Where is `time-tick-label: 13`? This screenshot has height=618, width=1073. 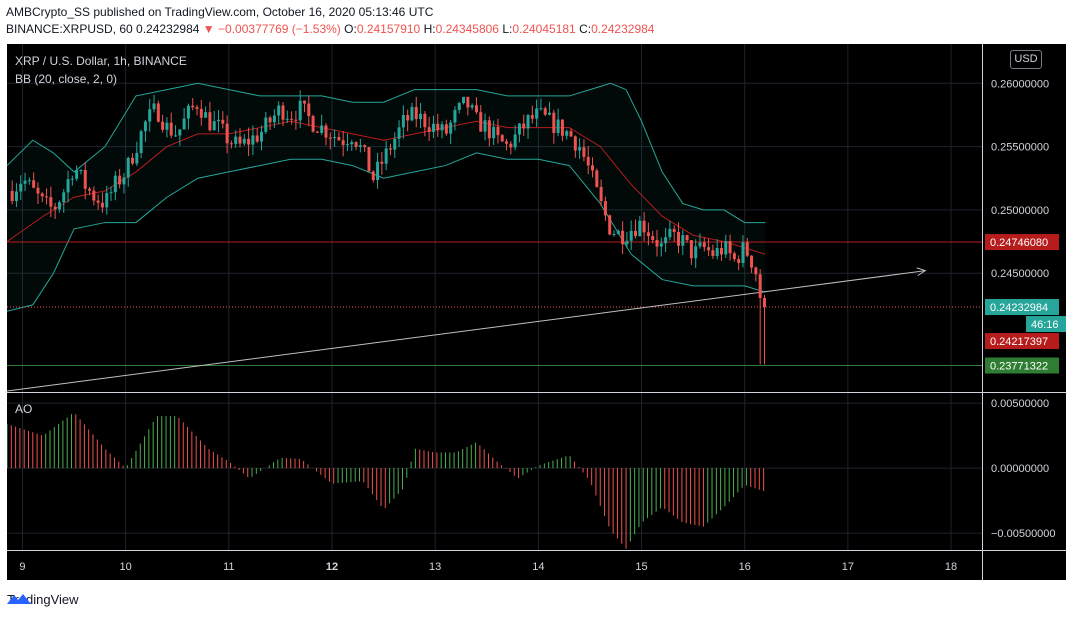 time-tick-label: 13 is located at coordinates (435, 567).